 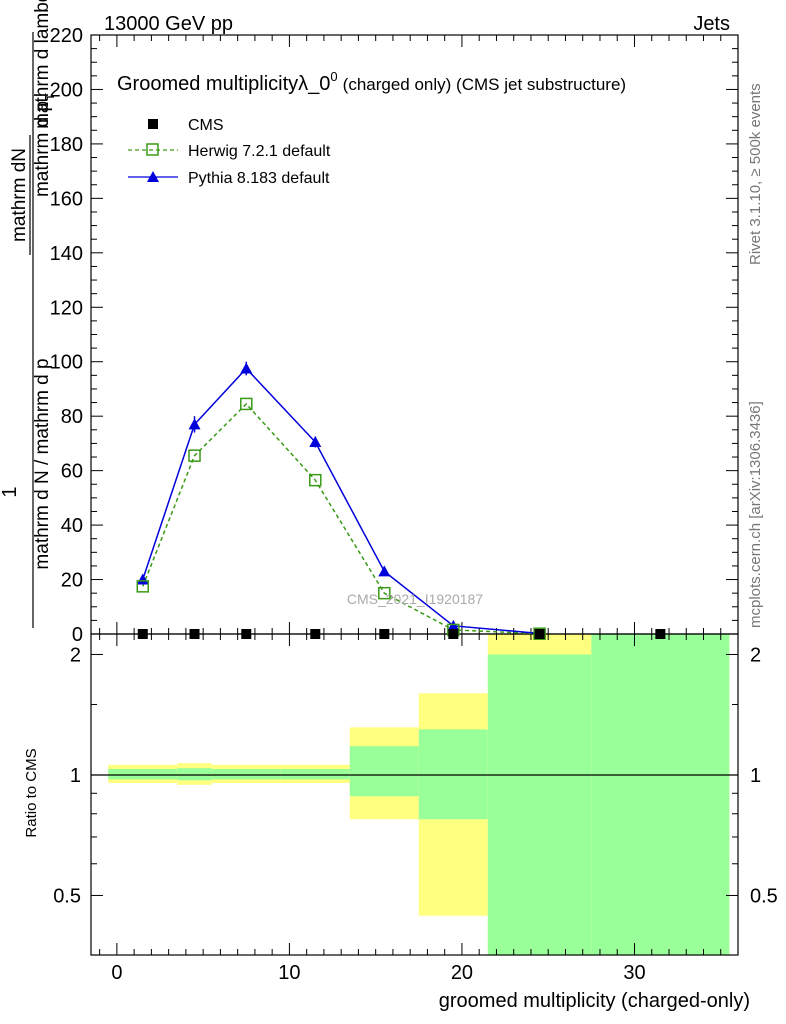 I want to click on ytick-label: 0, so click(x=77, y=635).